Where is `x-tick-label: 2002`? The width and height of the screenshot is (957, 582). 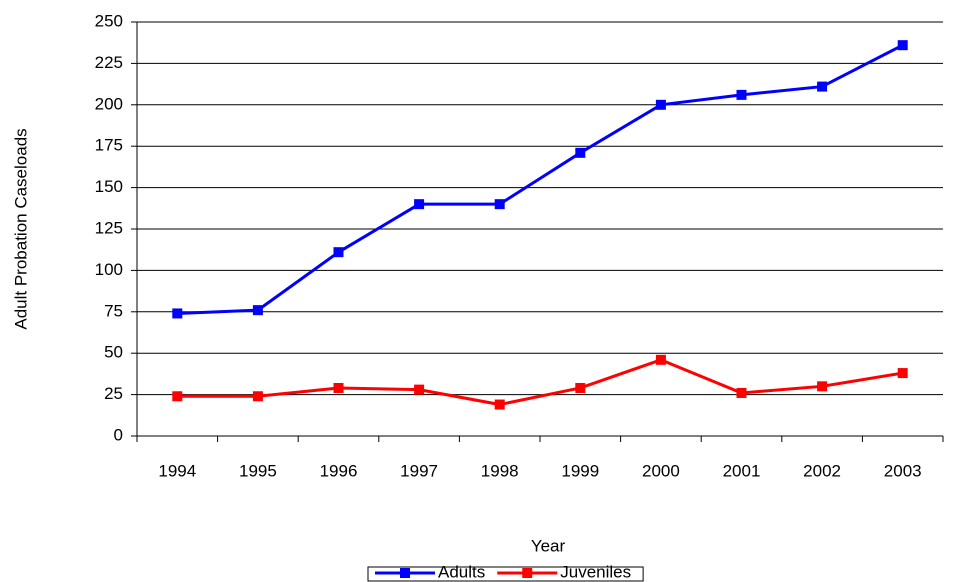
x-tick-label: 2002 is located at coordinates (822, 470).